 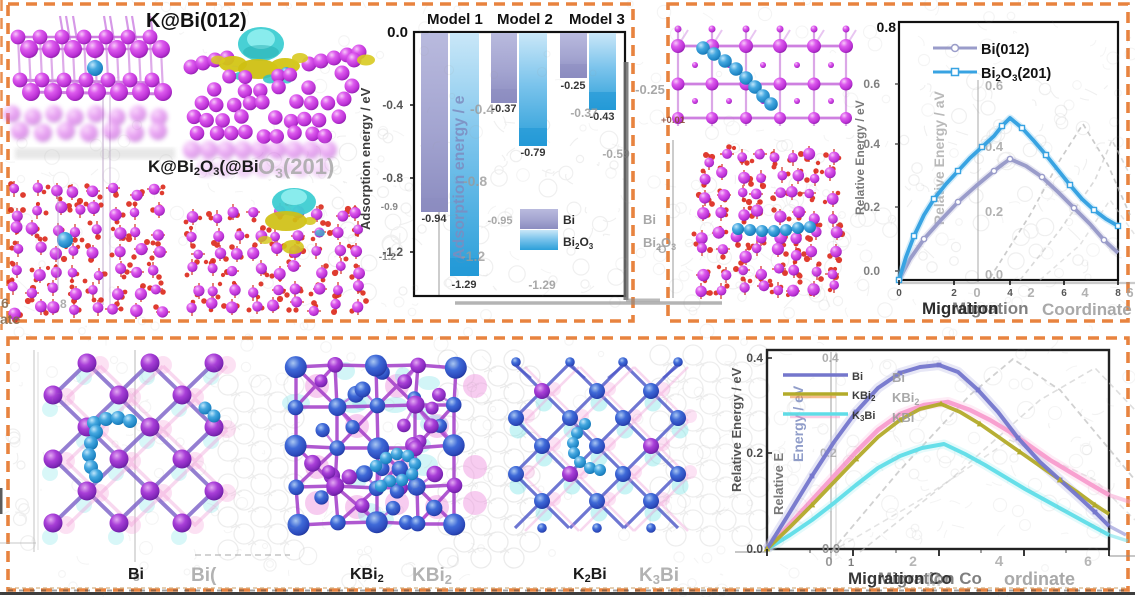 I want to click on svg-text: -0.59, so click(x=616, y=154).